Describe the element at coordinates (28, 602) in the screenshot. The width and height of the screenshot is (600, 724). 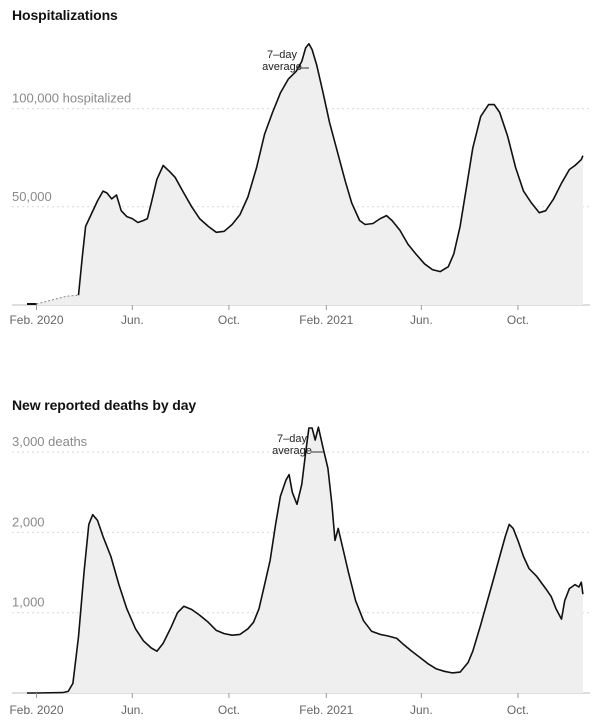
I see `y-tick-label: 1,000` at that location.